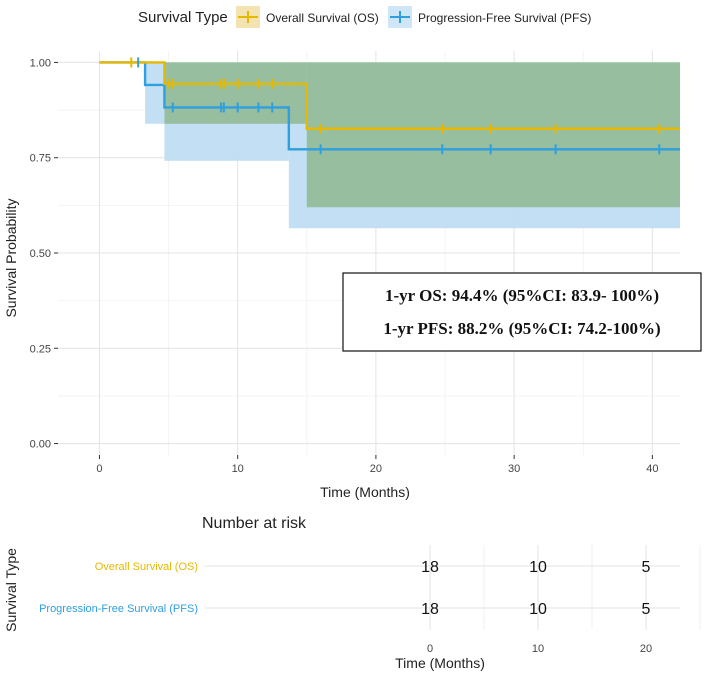  Describe the element at coordinates (538, 567) in the screenshot. I see `risk-count-os: 10` at that location.